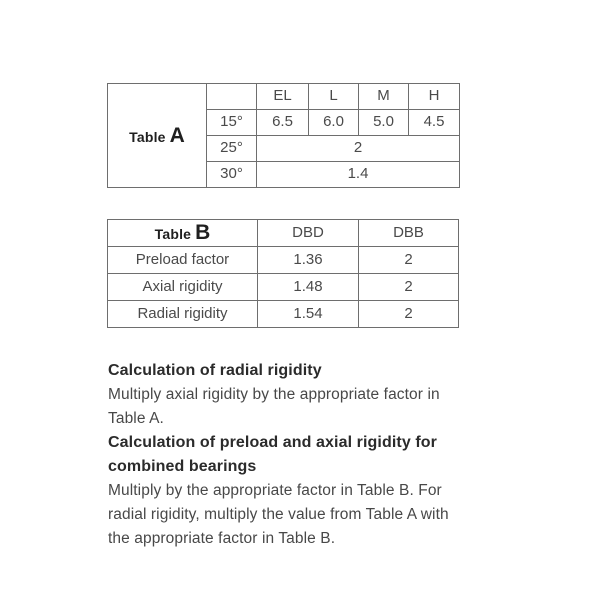 The height and width of the screenshot is (600, 600). I want to click on table-a-value-15-el: 6.5, so click(282, 122).